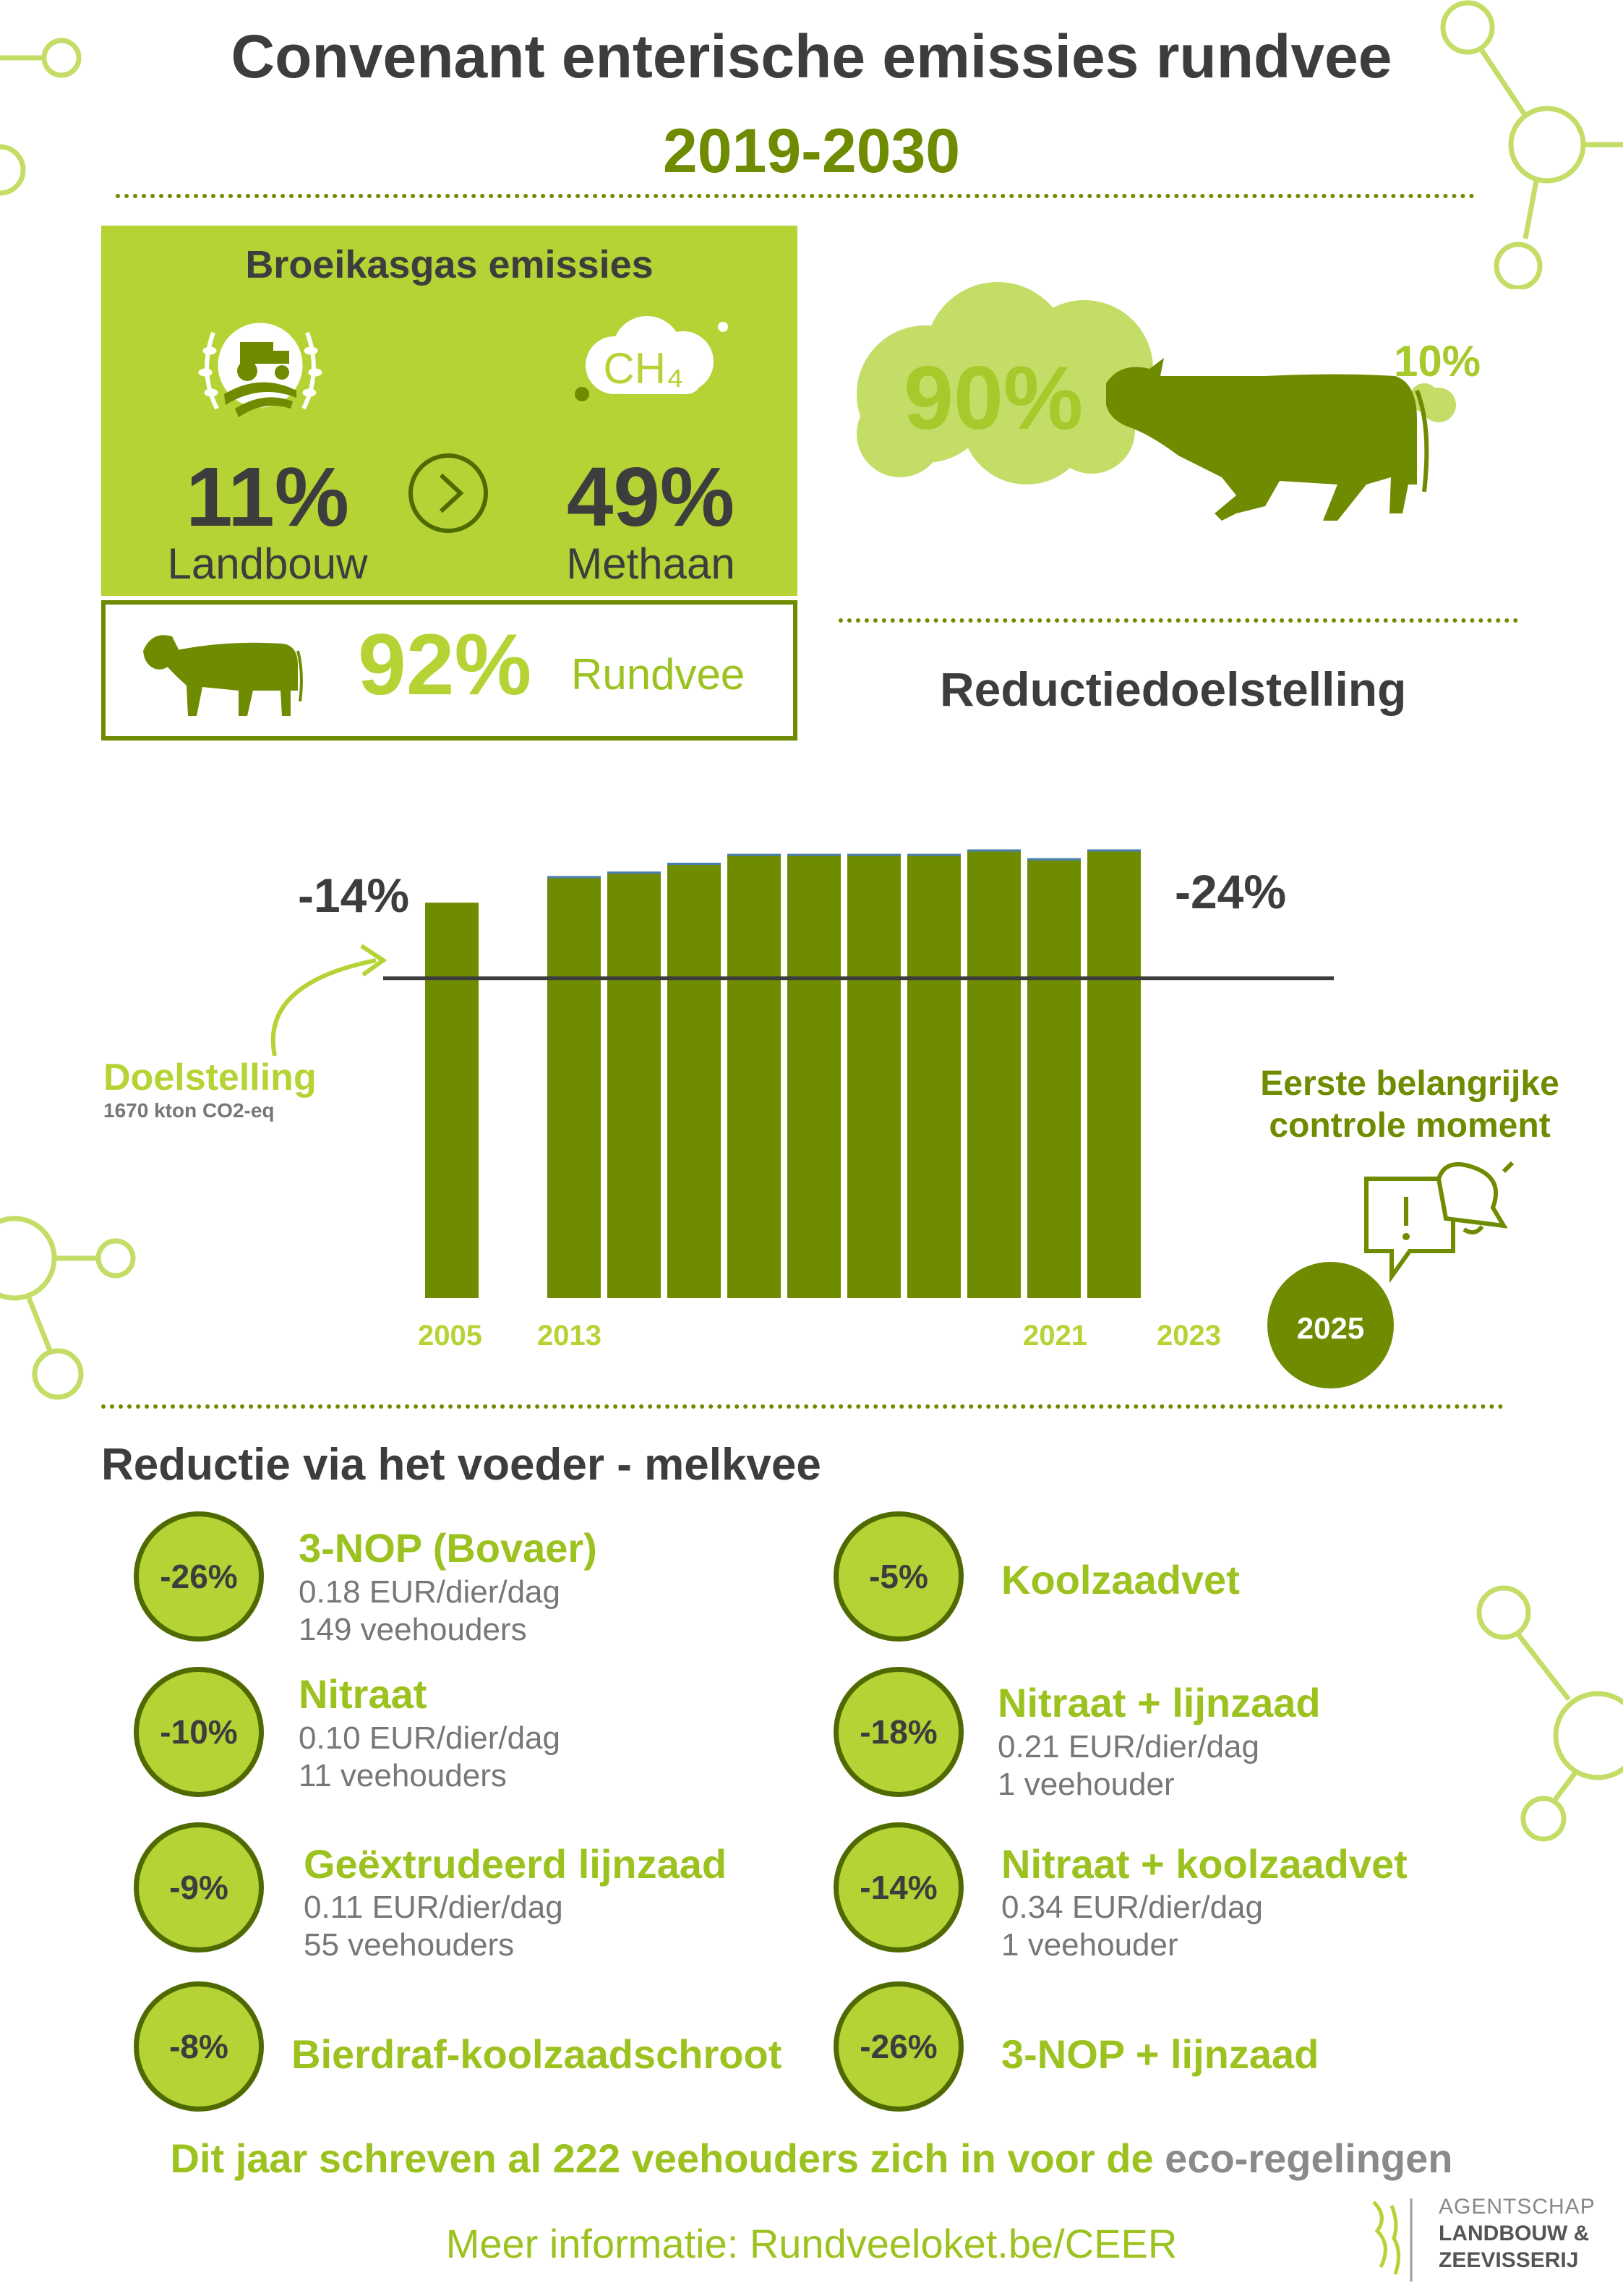  Describe the element at coordinates (814, 1075) in the screenshot. I see `bar-2017` at that location.